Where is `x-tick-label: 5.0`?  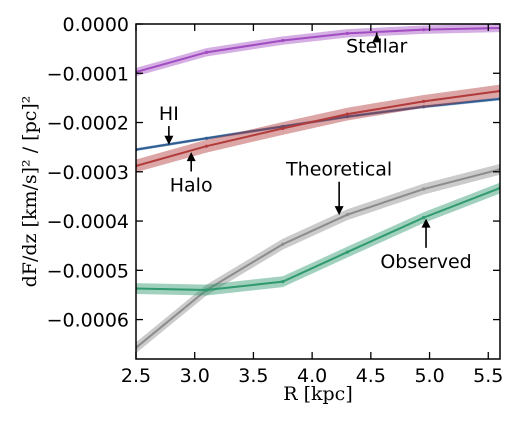 x-tick-label: 5.0 is located at coordinates (429, 376).